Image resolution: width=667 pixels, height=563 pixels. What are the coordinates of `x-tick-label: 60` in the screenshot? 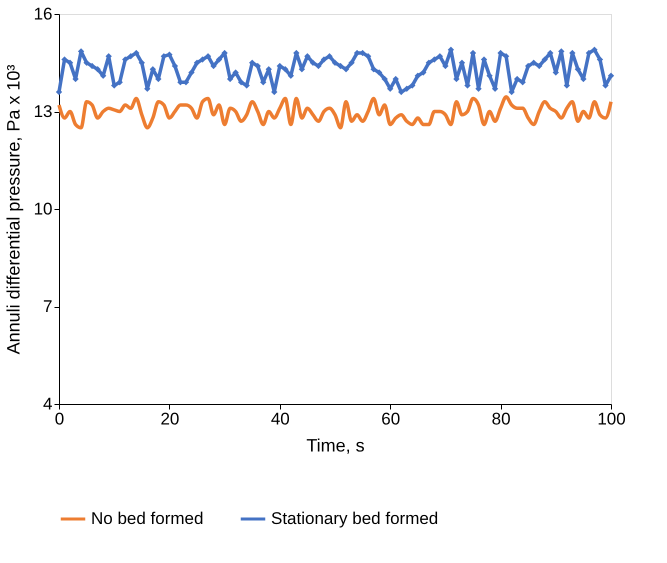 It's located at (390, 419).